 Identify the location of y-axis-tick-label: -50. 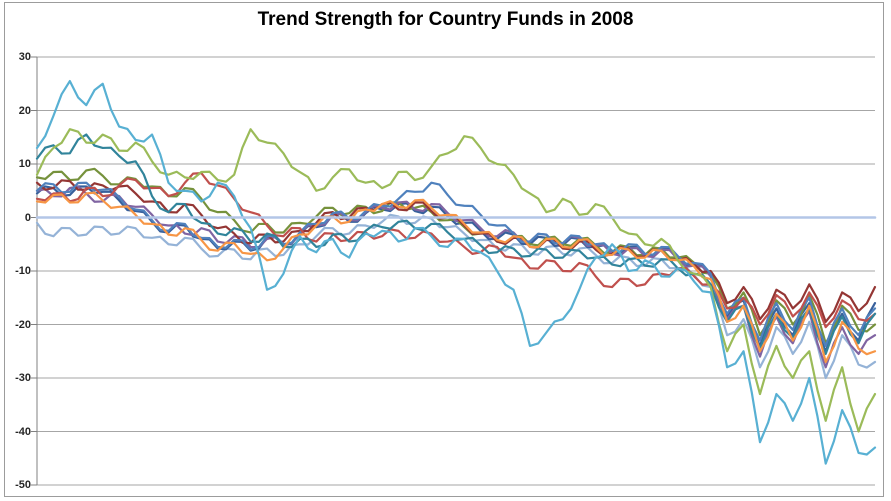
(23, 485).